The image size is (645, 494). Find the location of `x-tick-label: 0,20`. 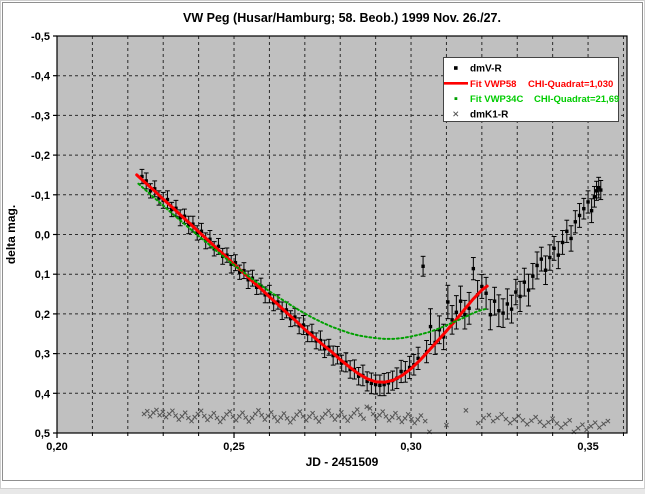

x-tick-label: 0,20 is located at coordinates (56, 447).